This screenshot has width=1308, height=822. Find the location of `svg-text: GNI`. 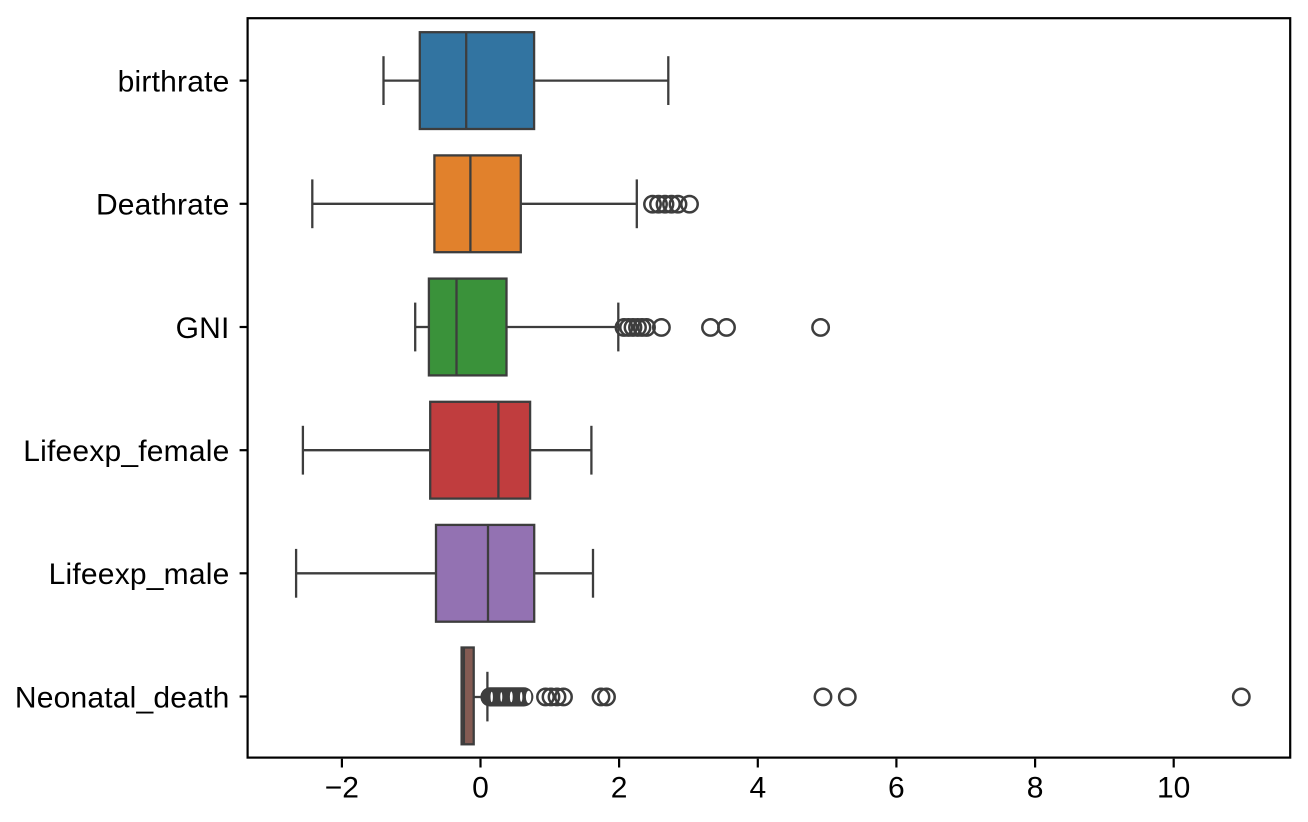

svg-text: GNI is located at coordinates (203, 328).